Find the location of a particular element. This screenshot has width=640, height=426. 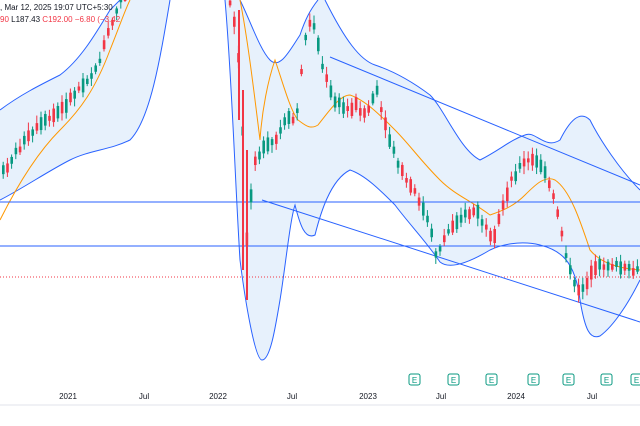

bollinger-lower is located at coordinates (85, 100).